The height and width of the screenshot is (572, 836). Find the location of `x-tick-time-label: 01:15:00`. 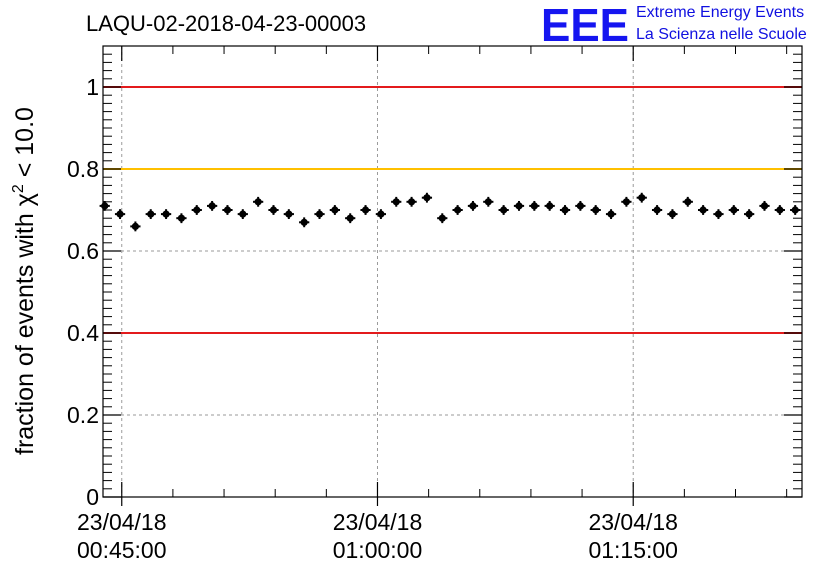

x-tick-time-label: 01:15:00 is located at coordinates (633, 550).